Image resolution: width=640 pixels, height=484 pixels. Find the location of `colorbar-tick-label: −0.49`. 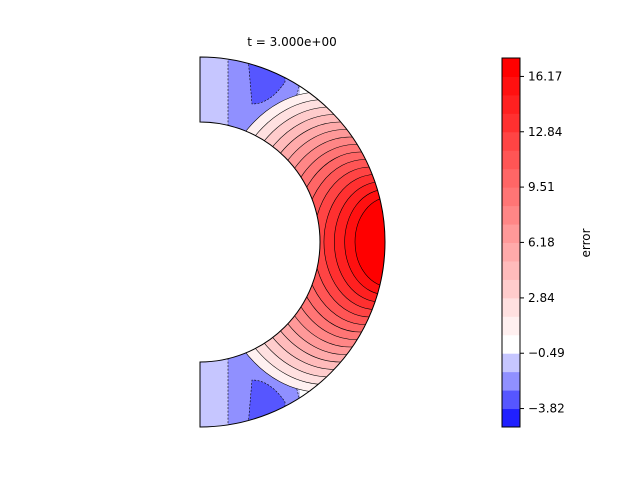

colorbar-tick-label: −0.49 is located at coordinates (546, 353).